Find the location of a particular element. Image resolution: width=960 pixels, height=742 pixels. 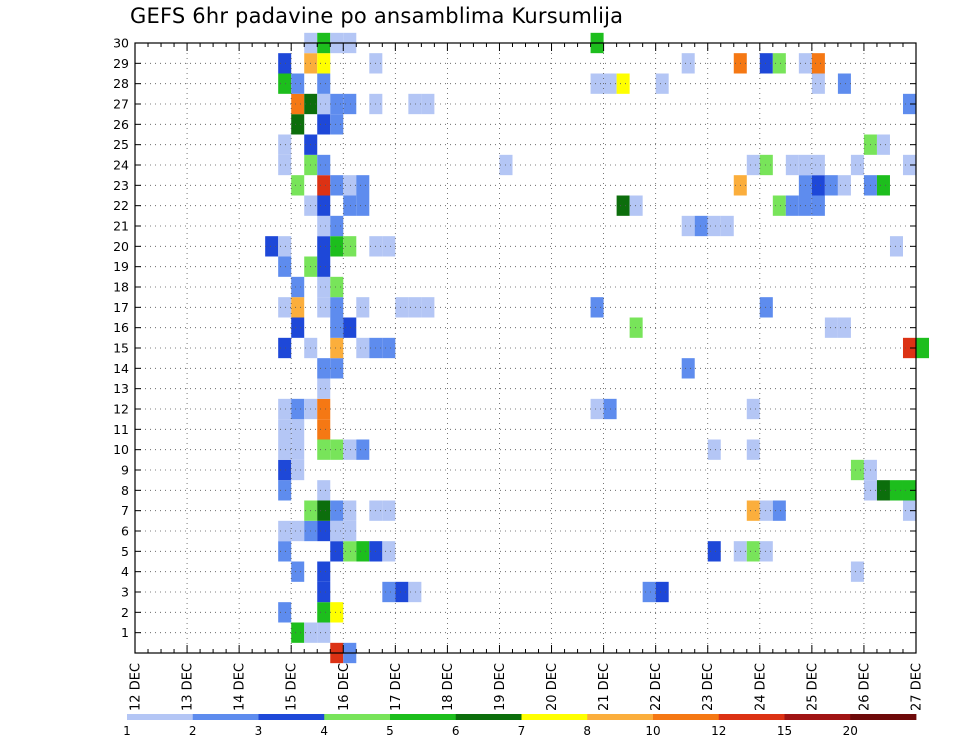

x-tick-label: 21 DEC is located at coordinates (604, 687).